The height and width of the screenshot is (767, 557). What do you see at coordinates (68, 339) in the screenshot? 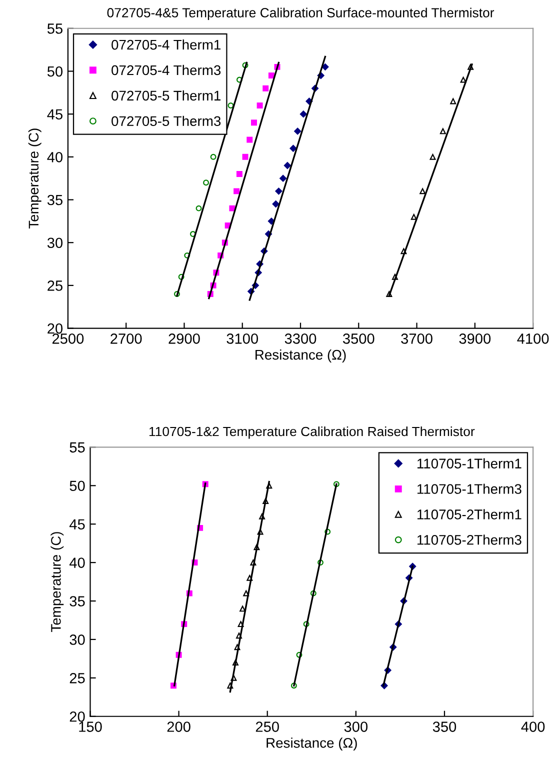
I see `x-tick-label: 2500` at bounding box center [68, 339].